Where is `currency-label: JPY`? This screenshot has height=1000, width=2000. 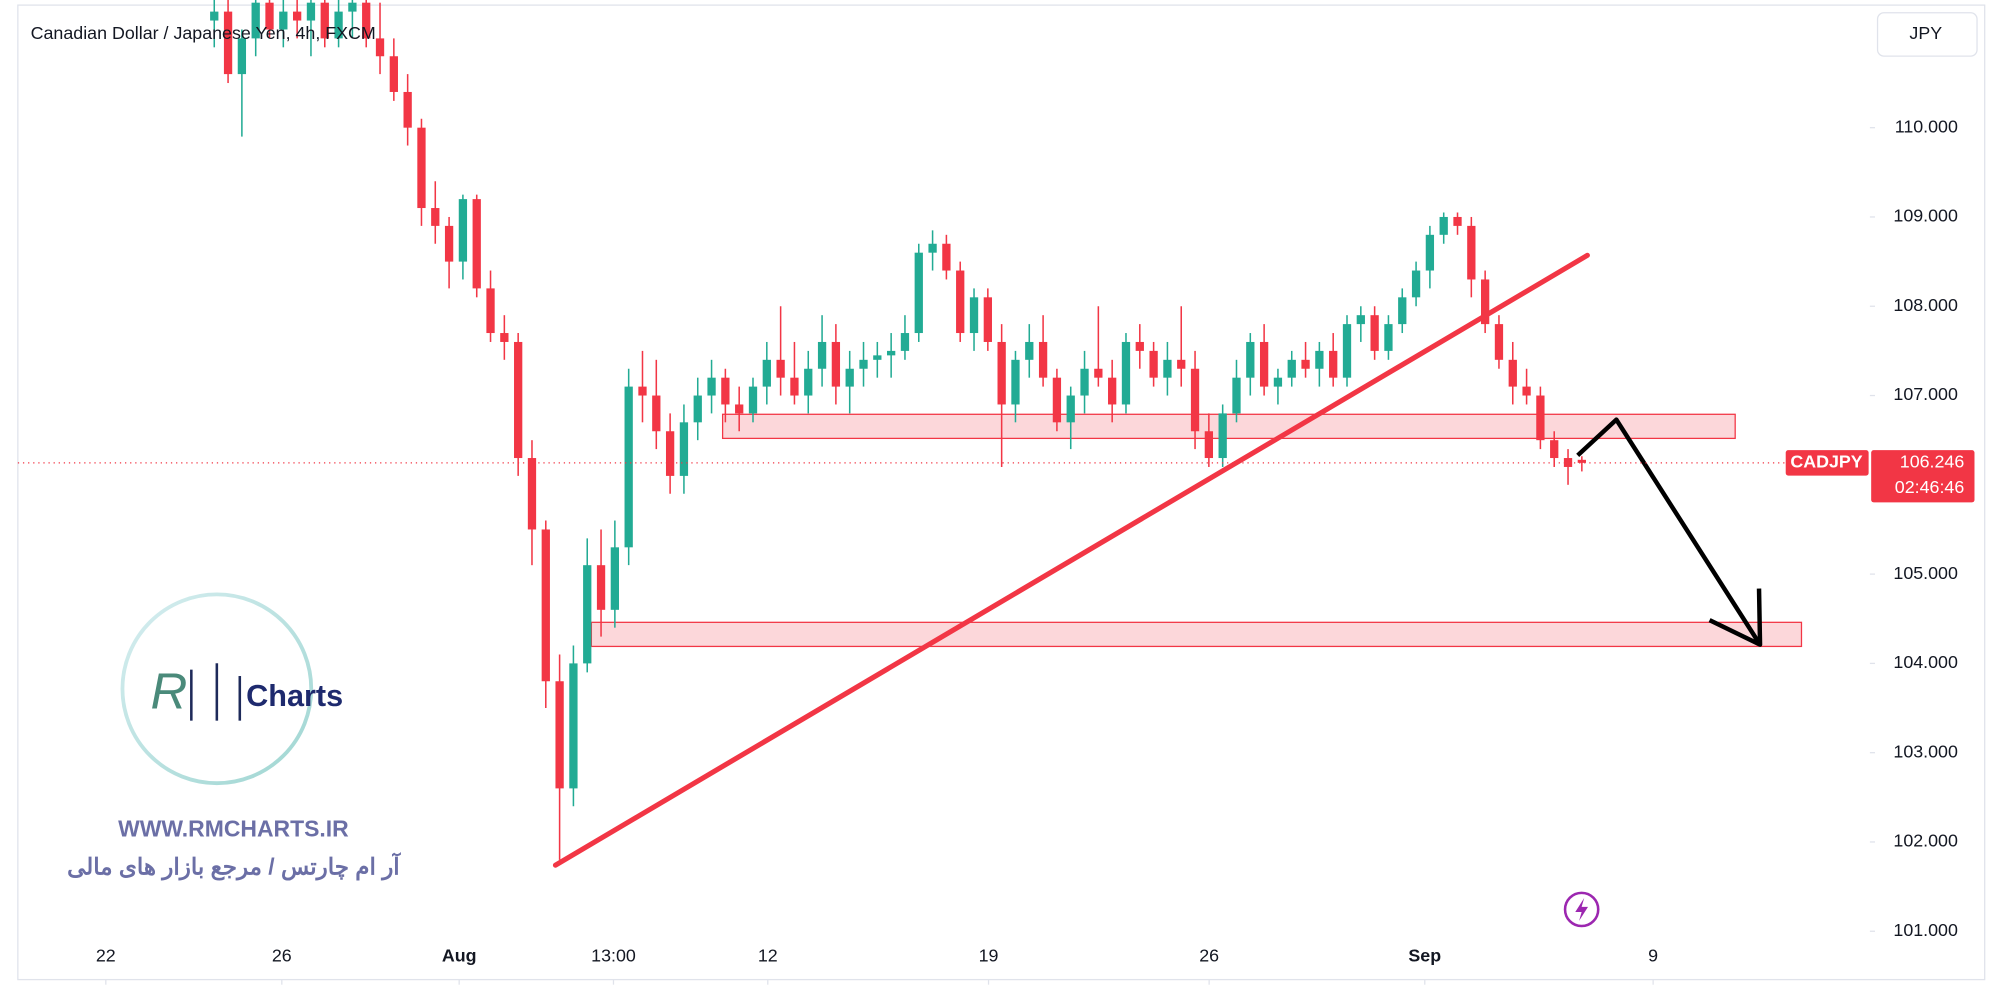
currency-label: JPY is located at coordinates (1925, 33).